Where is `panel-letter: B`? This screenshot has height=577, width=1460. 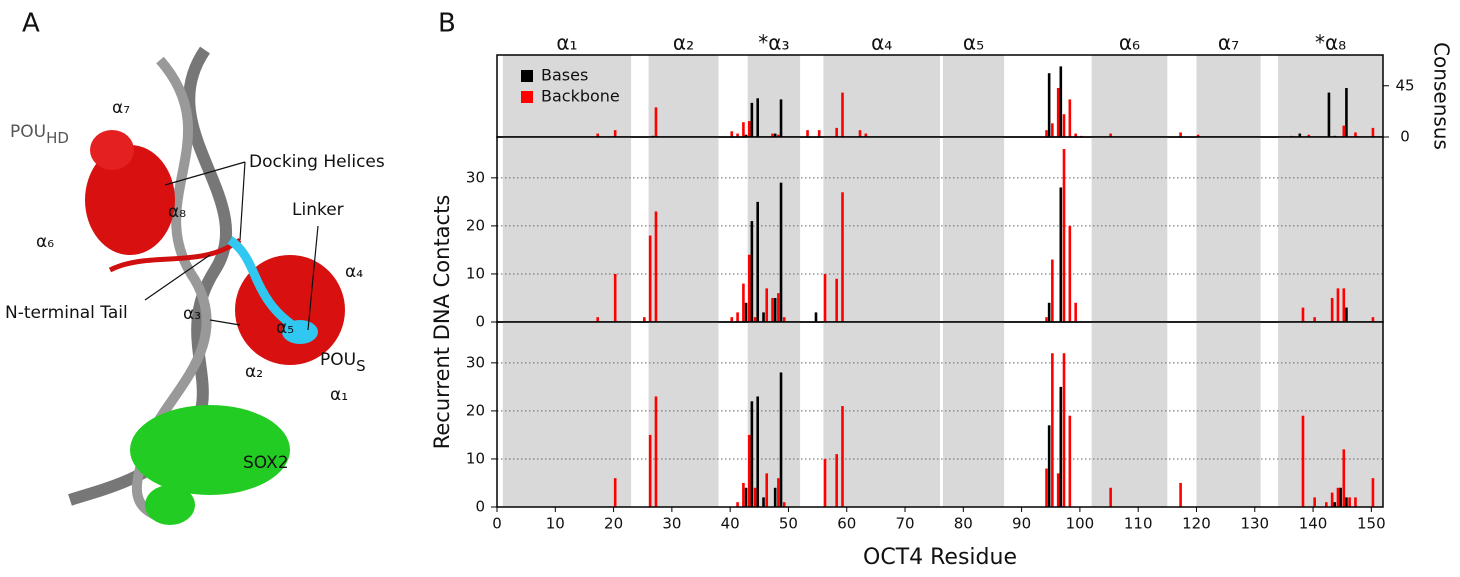
panel-letter: B is located at coordinates (447, 24).